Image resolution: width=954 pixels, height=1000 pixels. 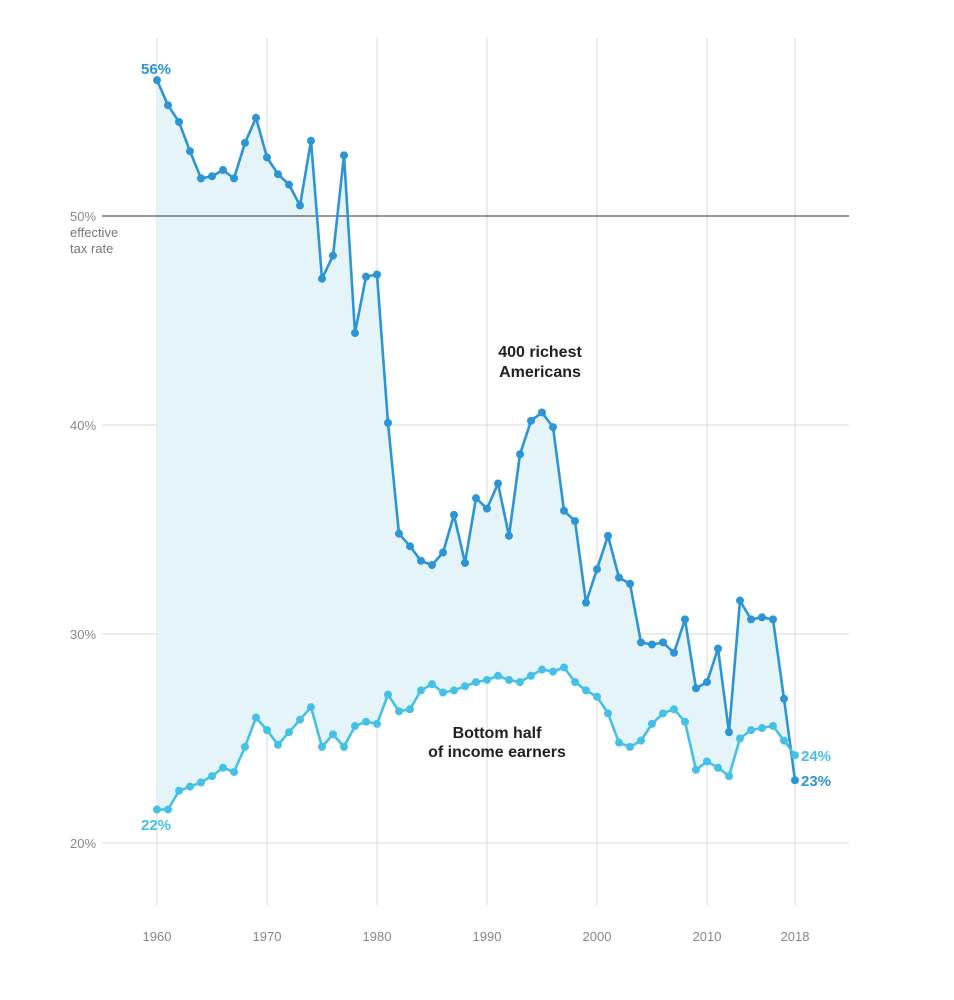 I want to click on bottom-point-1964, so click(x=201, y=782).